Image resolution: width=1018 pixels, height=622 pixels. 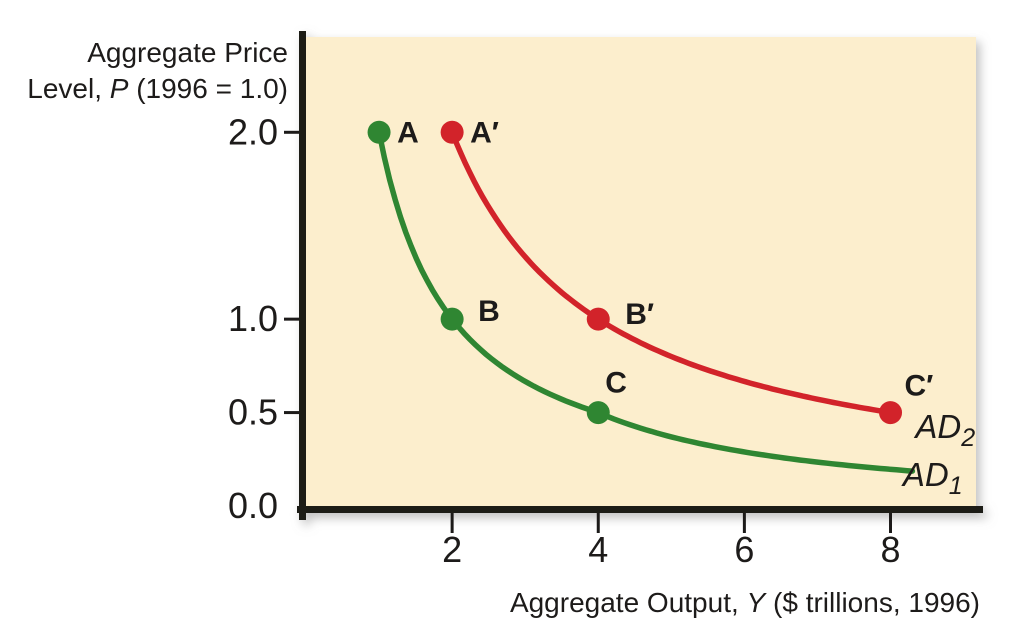 What do you see at coordinates (452, 132) in the screenshot?
I see `point-dot-a-prime` at bounding box center [452, 132].